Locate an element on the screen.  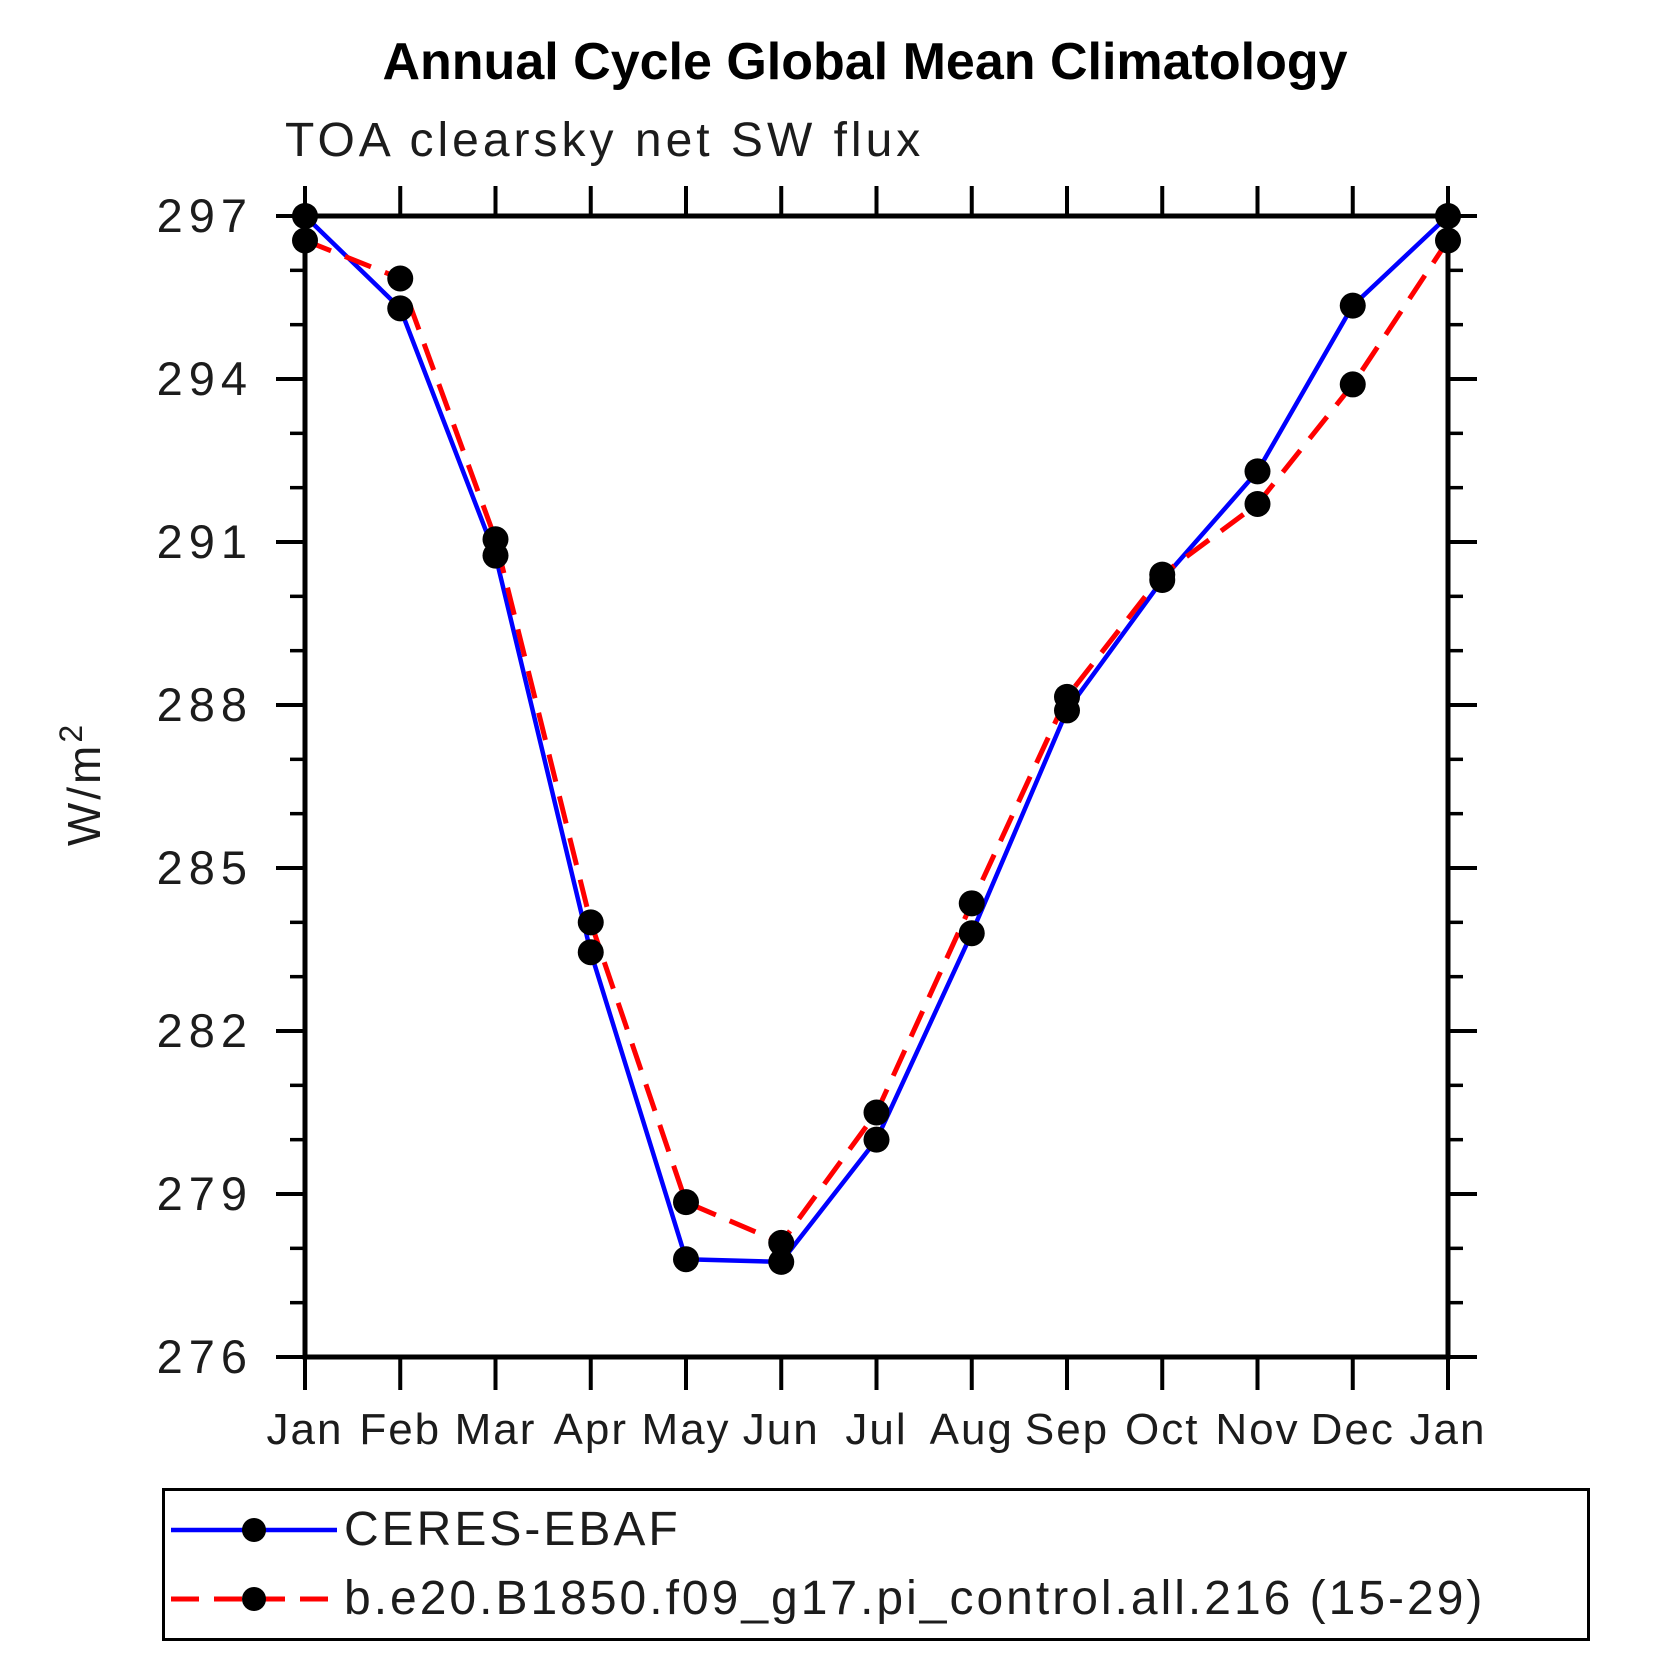
legend-swatch-dashed-line is located at coordinates (254, 1599).